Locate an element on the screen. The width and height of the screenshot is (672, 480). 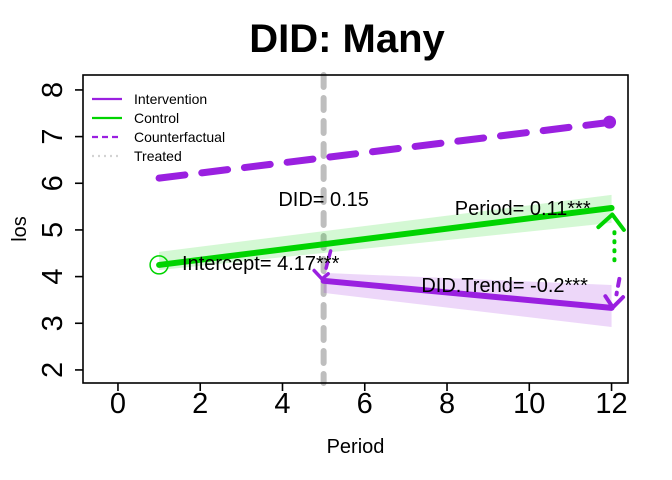
legend-item-intervention: Intervention is located at coordinates (149, 99).